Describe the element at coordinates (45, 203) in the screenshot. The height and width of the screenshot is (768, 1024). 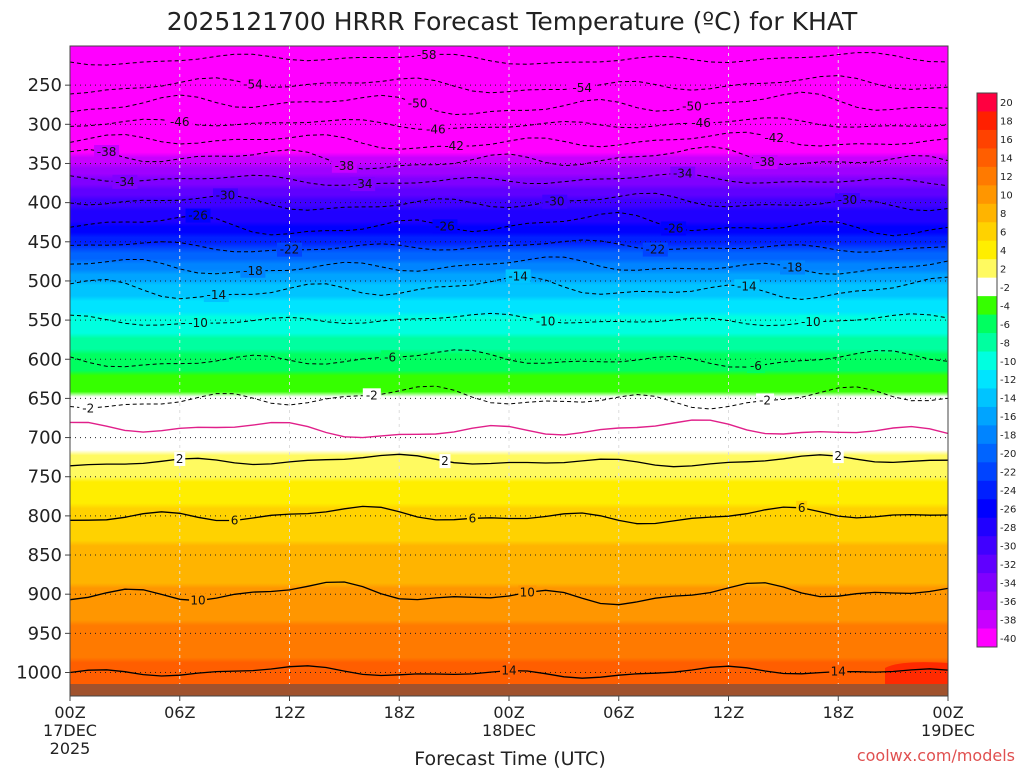
I see `y-tick-label: 400` at that location.